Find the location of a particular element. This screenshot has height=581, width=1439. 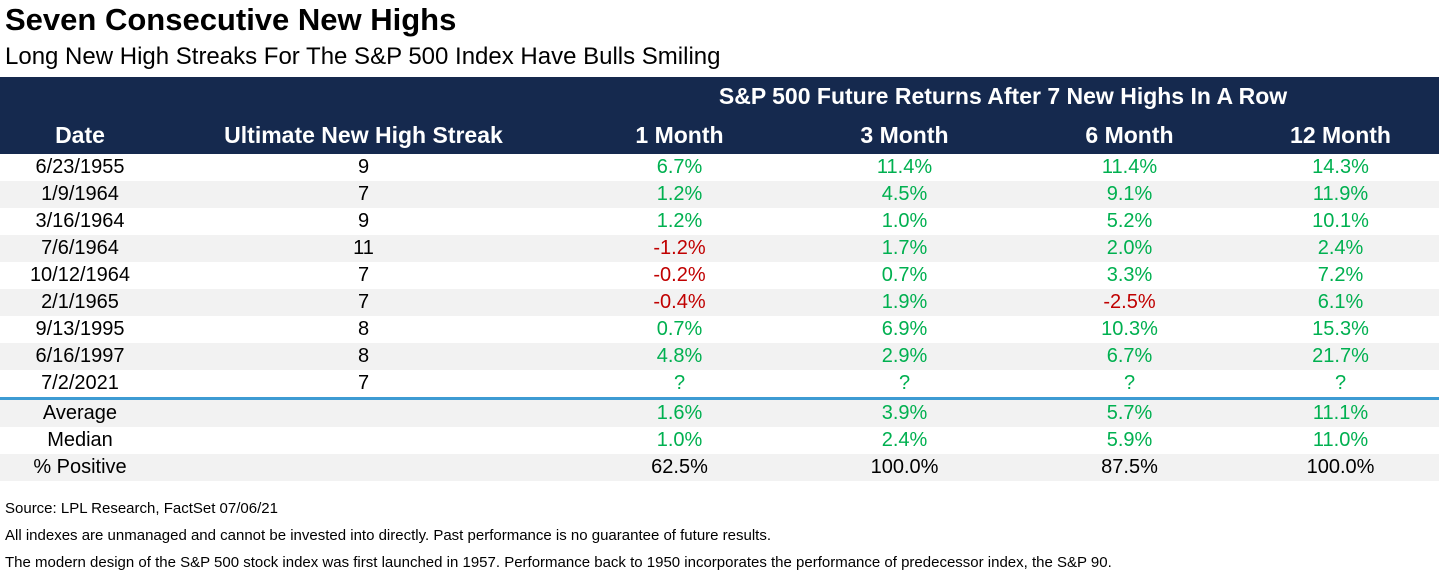

return-cell: 10.1% is located at coordinates (1340, 221).